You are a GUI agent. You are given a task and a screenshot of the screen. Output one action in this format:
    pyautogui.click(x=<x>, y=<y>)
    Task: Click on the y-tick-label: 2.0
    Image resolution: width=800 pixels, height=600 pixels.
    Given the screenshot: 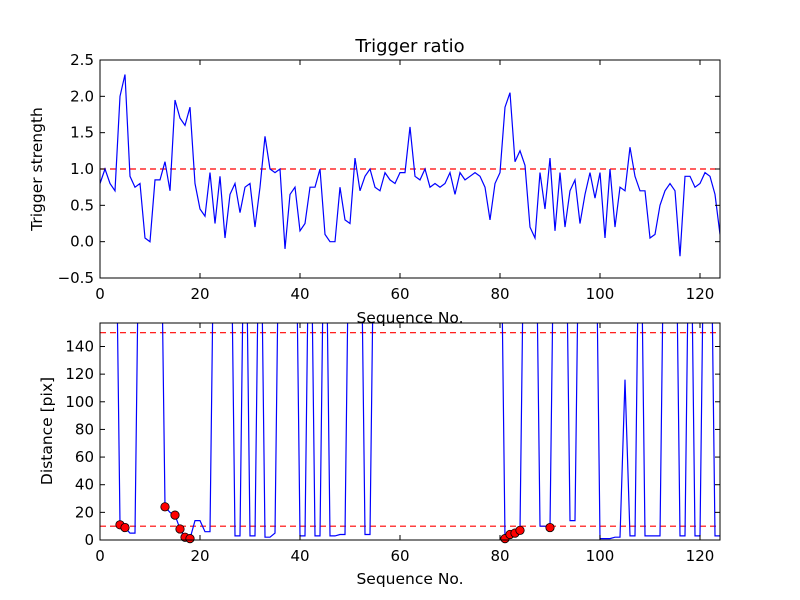 What is the action you would take?
    pyautogui.click(x=82, y=96)
    